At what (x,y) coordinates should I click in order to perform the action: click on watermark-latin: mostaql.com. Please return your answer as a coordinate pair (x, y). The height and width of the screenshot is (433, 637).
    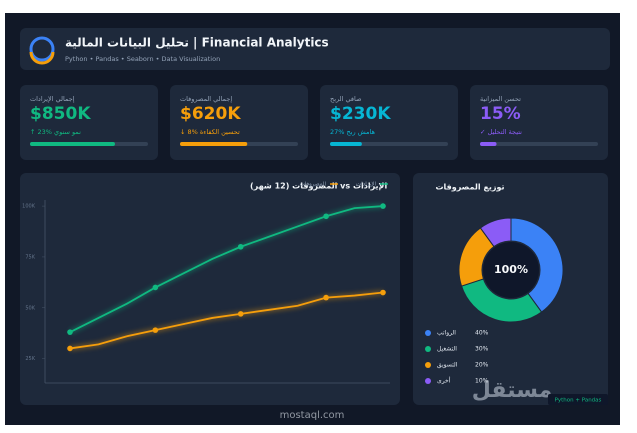
    Looking at the image, I should click on (312, 415).